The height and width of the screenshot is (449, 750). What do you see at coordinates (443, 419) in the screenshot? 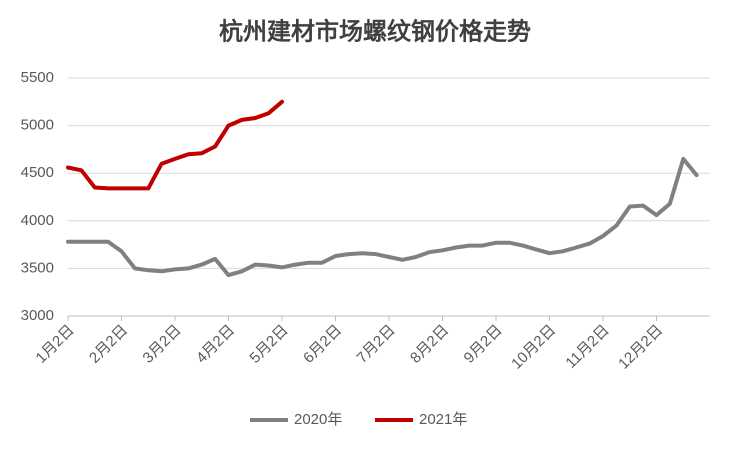
I see `legend-label: 2021年` at bounding box center [443, 419].